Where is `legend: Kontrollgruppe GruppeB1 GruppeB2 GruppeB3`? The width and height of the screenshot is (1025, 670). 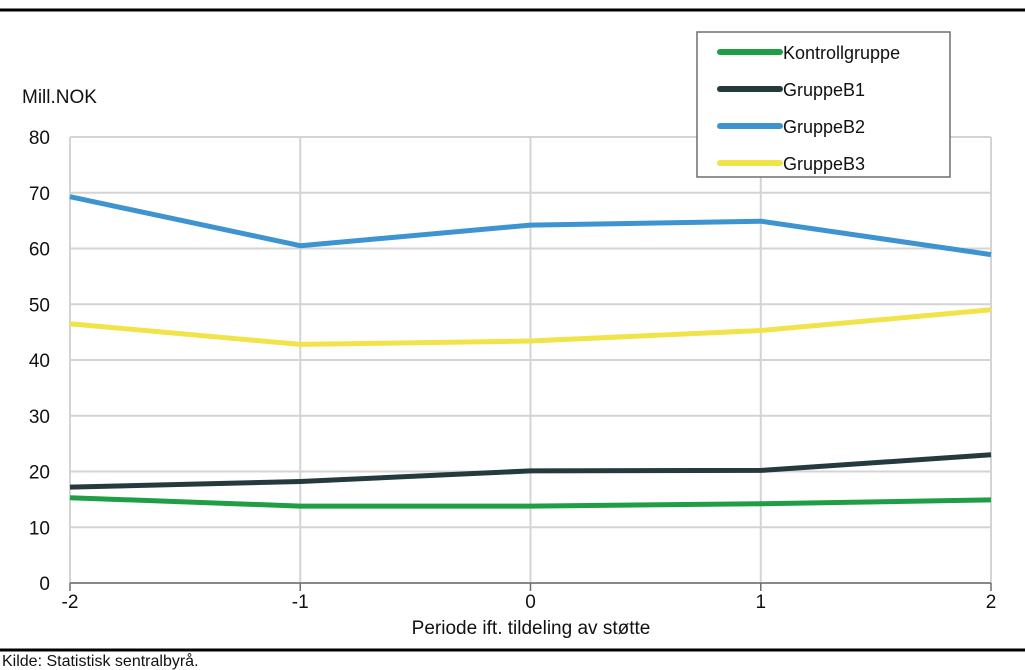
legend: Kontrollgruppe GruppeB1 GruppeB2 GruppeB3 is located at coordinates (823, 104).